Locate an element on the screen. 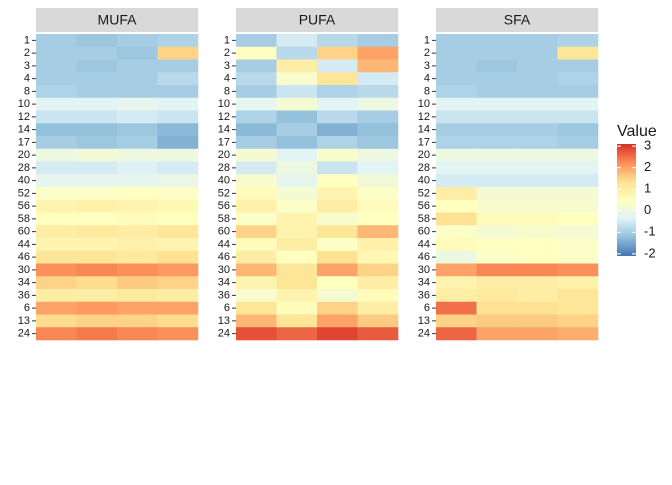 This screenshot has height=485, width=672. y-tick-label: 20 is located at coordinates (224, 155).